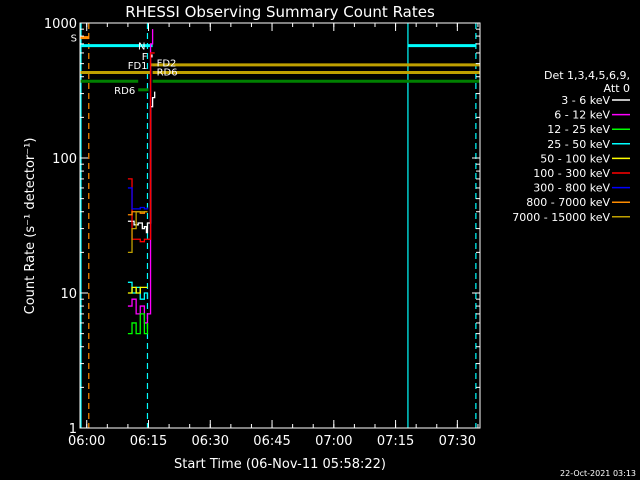 Image resolution: width=640 pixels, height=480 pixels. What do you see at coordinates (68, 294) in the screenshot?
I see `y-tick-label-10: 10` at bounding box center [68, 294].